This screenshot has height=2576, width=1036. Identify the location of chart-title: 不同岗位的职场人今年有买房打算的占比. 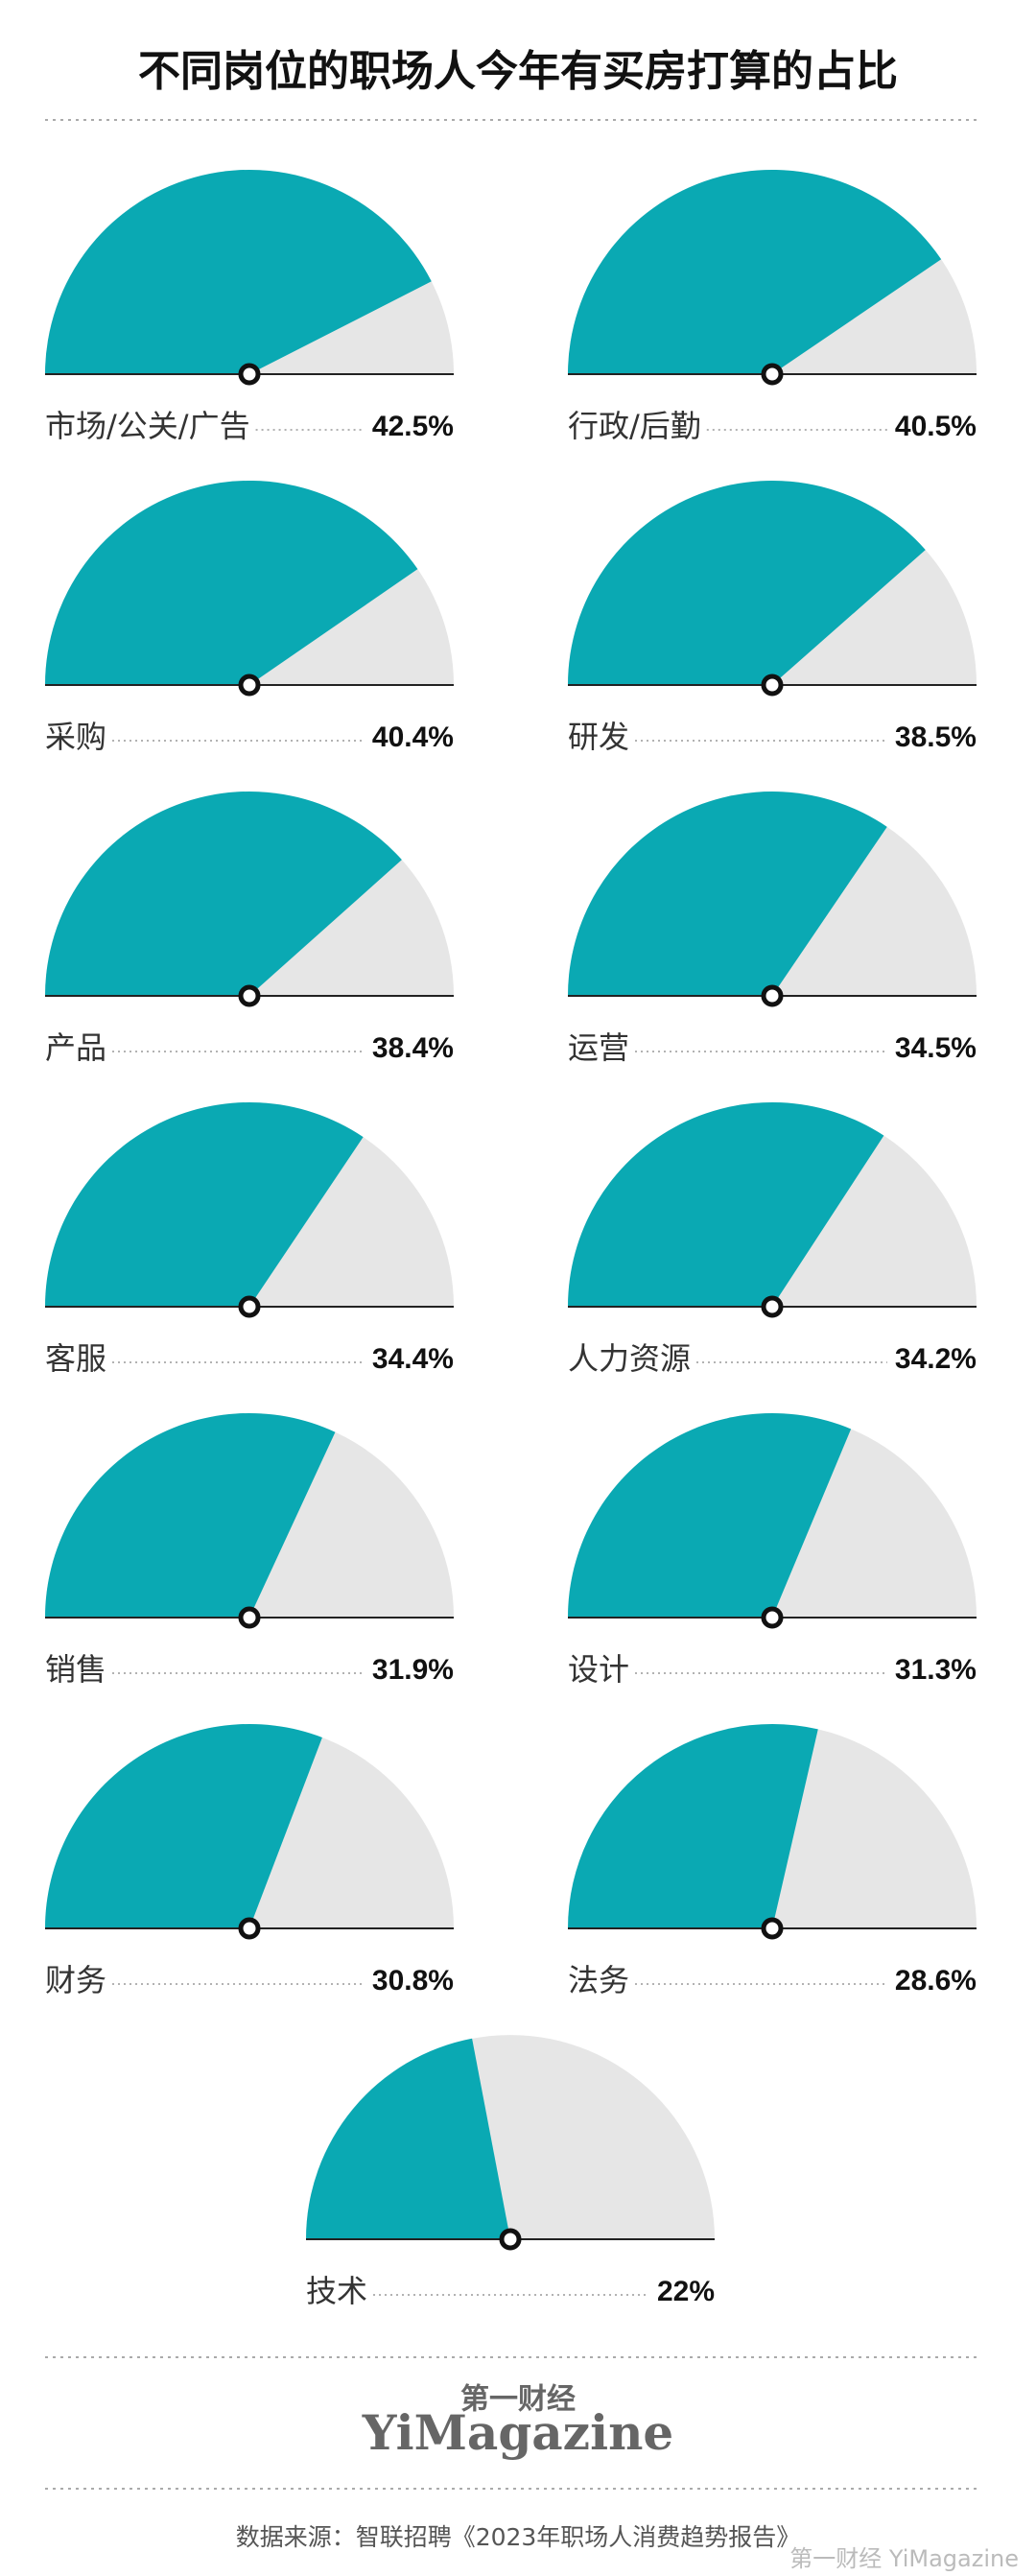
(518, 72).